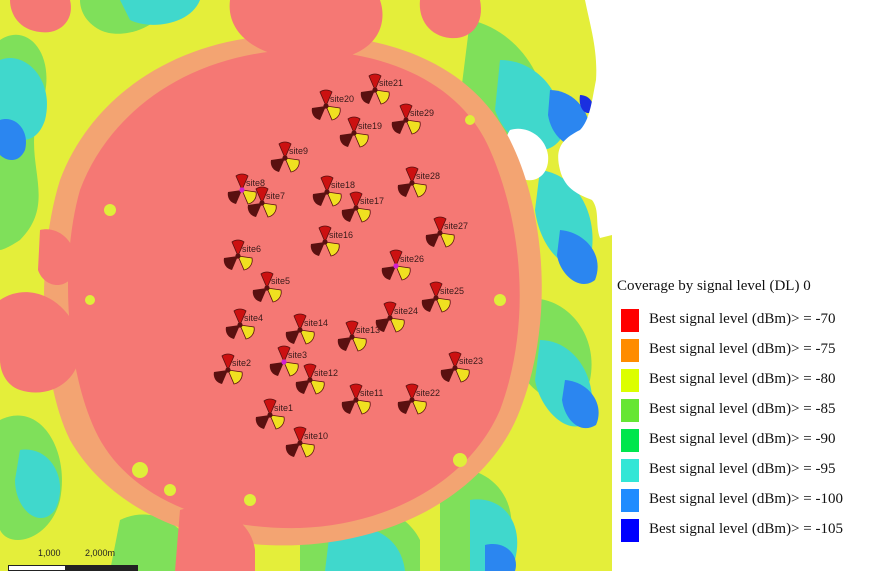 The width and height of the screenshot is (890, 571). Describe the element at coordinates (471, 361) in the screenshot. I see `site-label: site23` at that location.